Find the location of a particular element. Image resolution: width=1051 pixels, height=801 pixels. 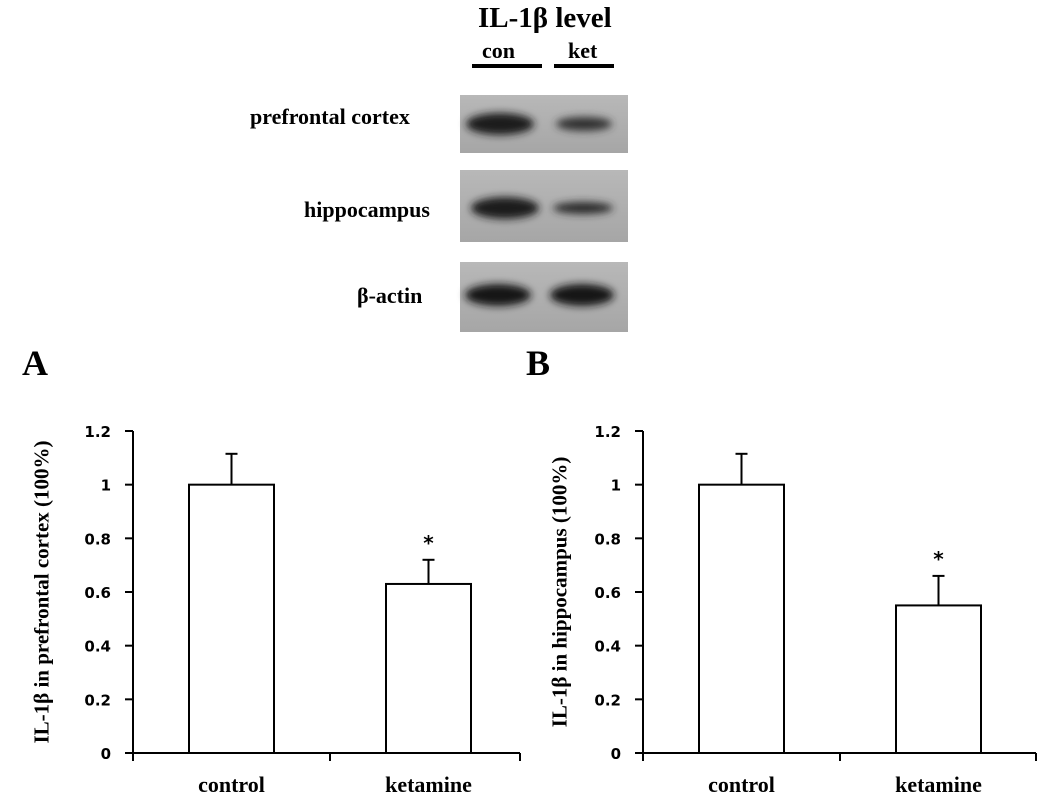

lane-bar-ket is located at coordinates (584, 66).